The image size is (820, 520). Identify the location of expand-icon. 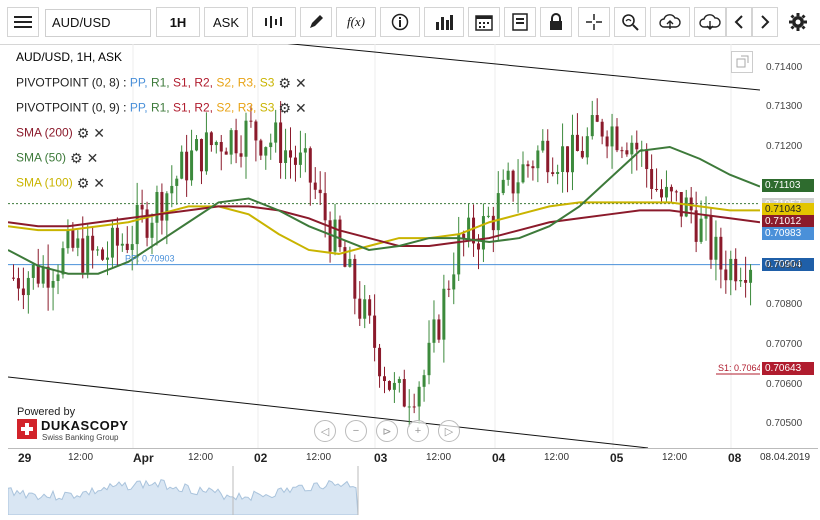
(742, 62).